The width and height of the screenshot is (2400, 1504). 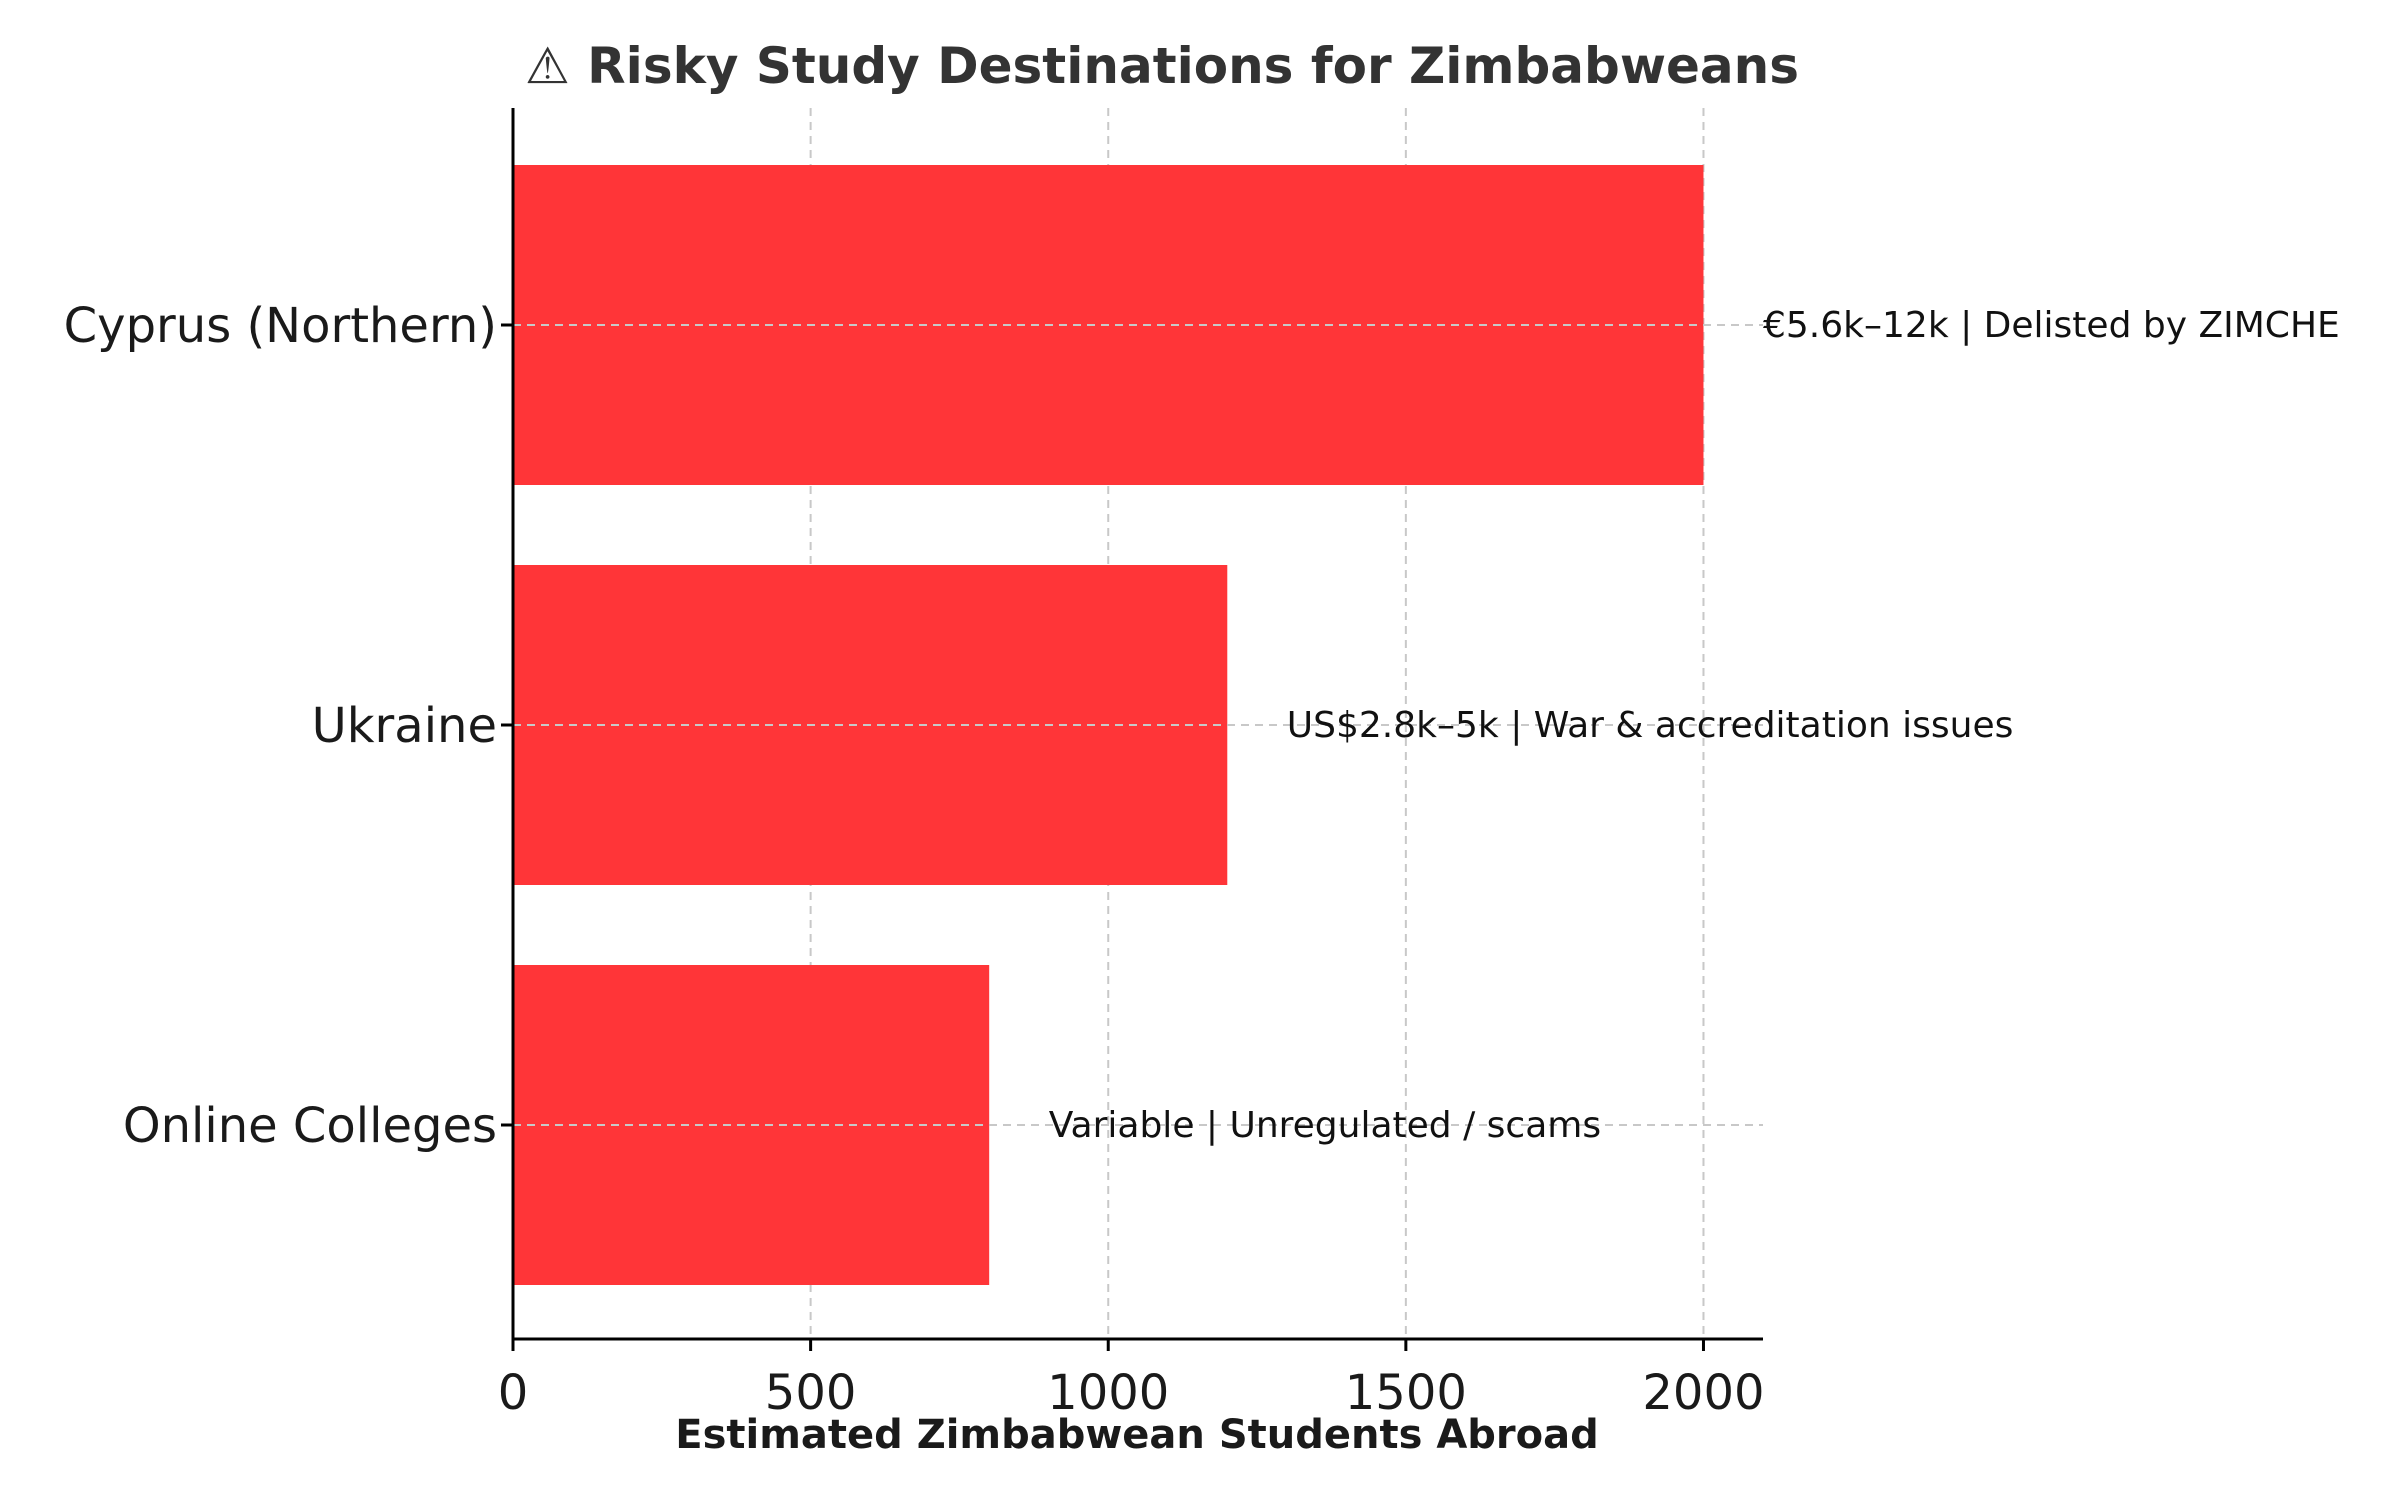 I want to click on category-label: Ukraine, so click(x=404, y=726).